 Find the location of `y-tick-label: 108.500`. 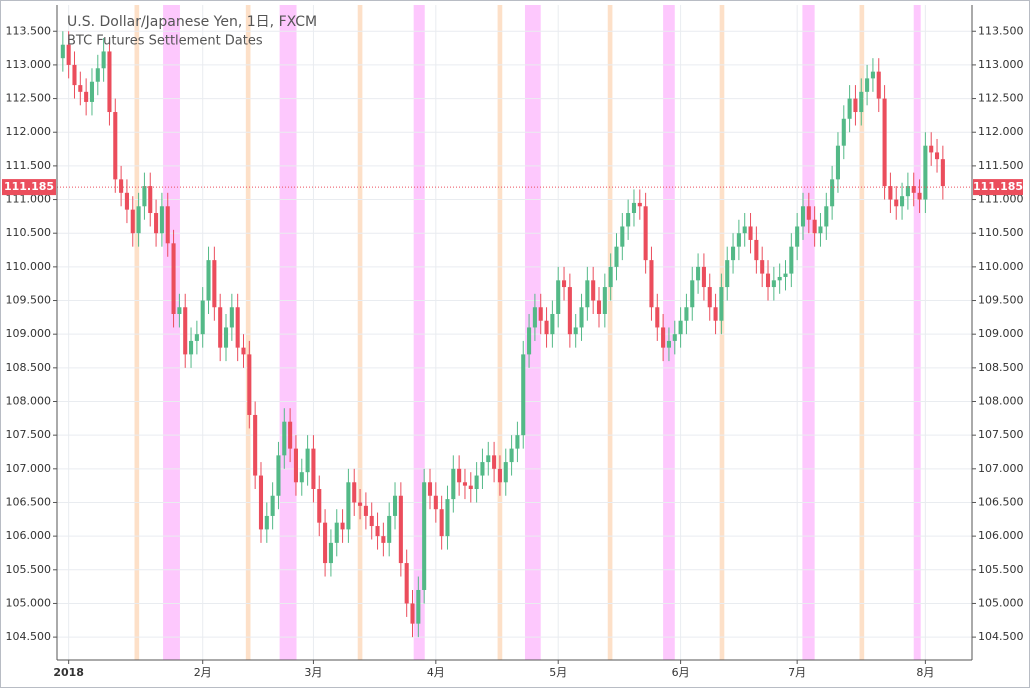

y-tick-label: 108.500 is located at coordinates (1001, 367).